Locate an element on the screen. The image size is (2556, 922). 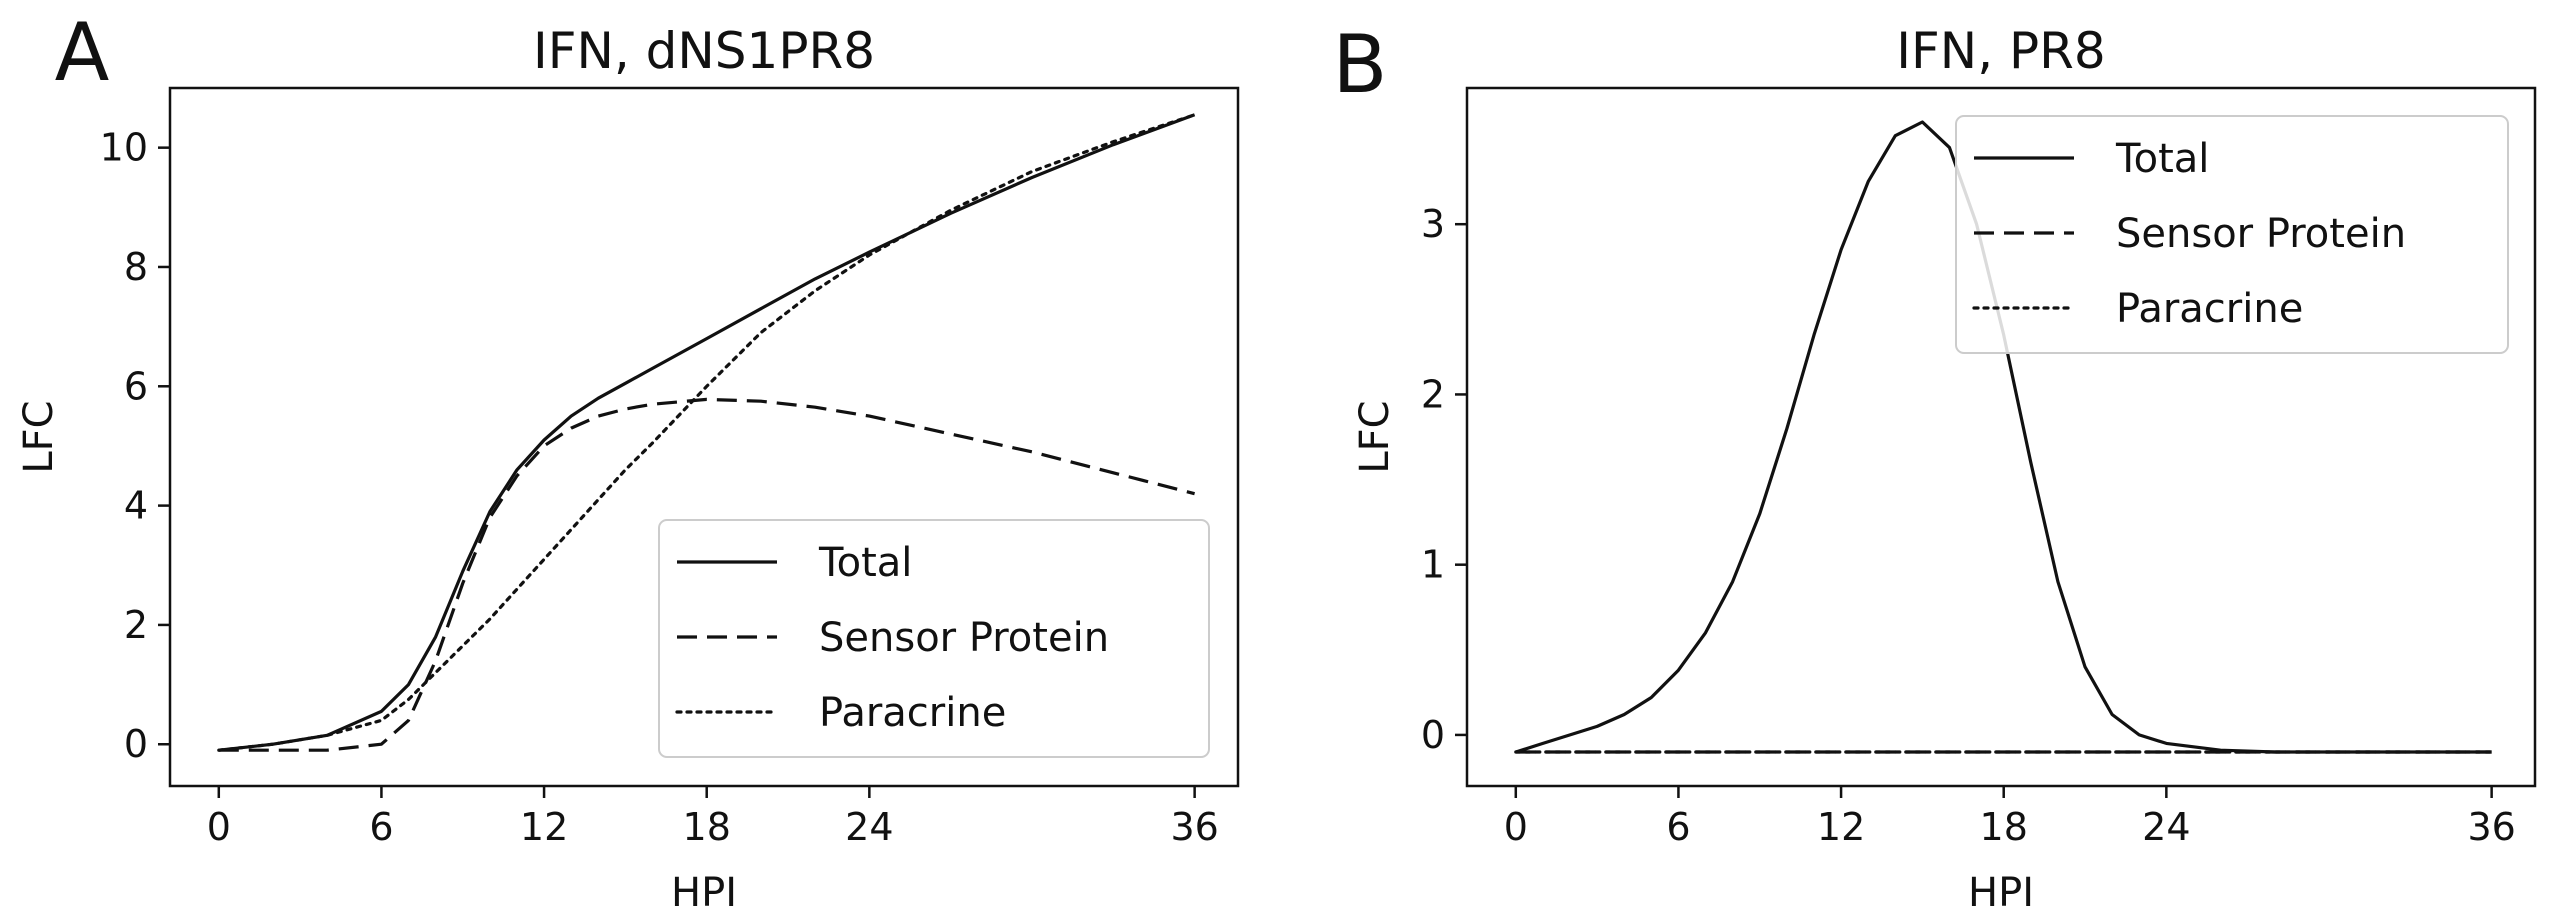
y-tick-label: 8 is located at coordinates (136, 267).